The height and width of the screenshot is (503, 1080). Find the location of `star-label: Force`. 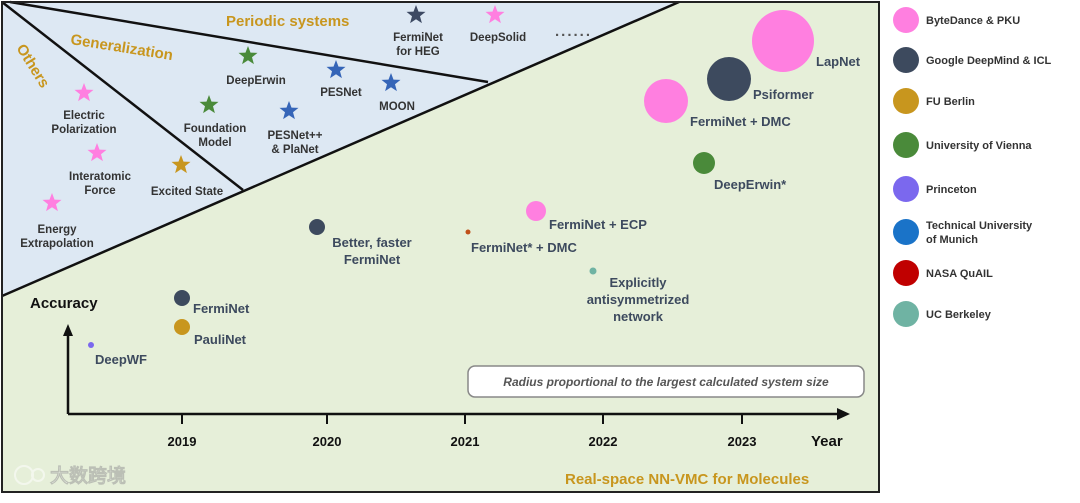

star-label: Force is located at coordinates (99, 191).